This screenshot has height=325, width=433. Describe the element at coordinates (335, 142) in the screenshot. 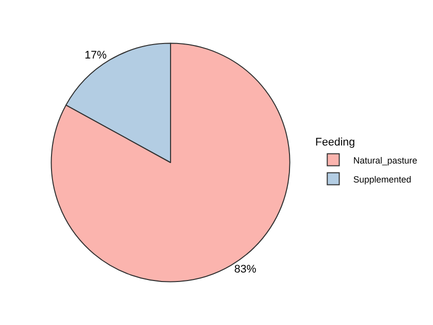

I see `legend-title: Feeding` at that location.